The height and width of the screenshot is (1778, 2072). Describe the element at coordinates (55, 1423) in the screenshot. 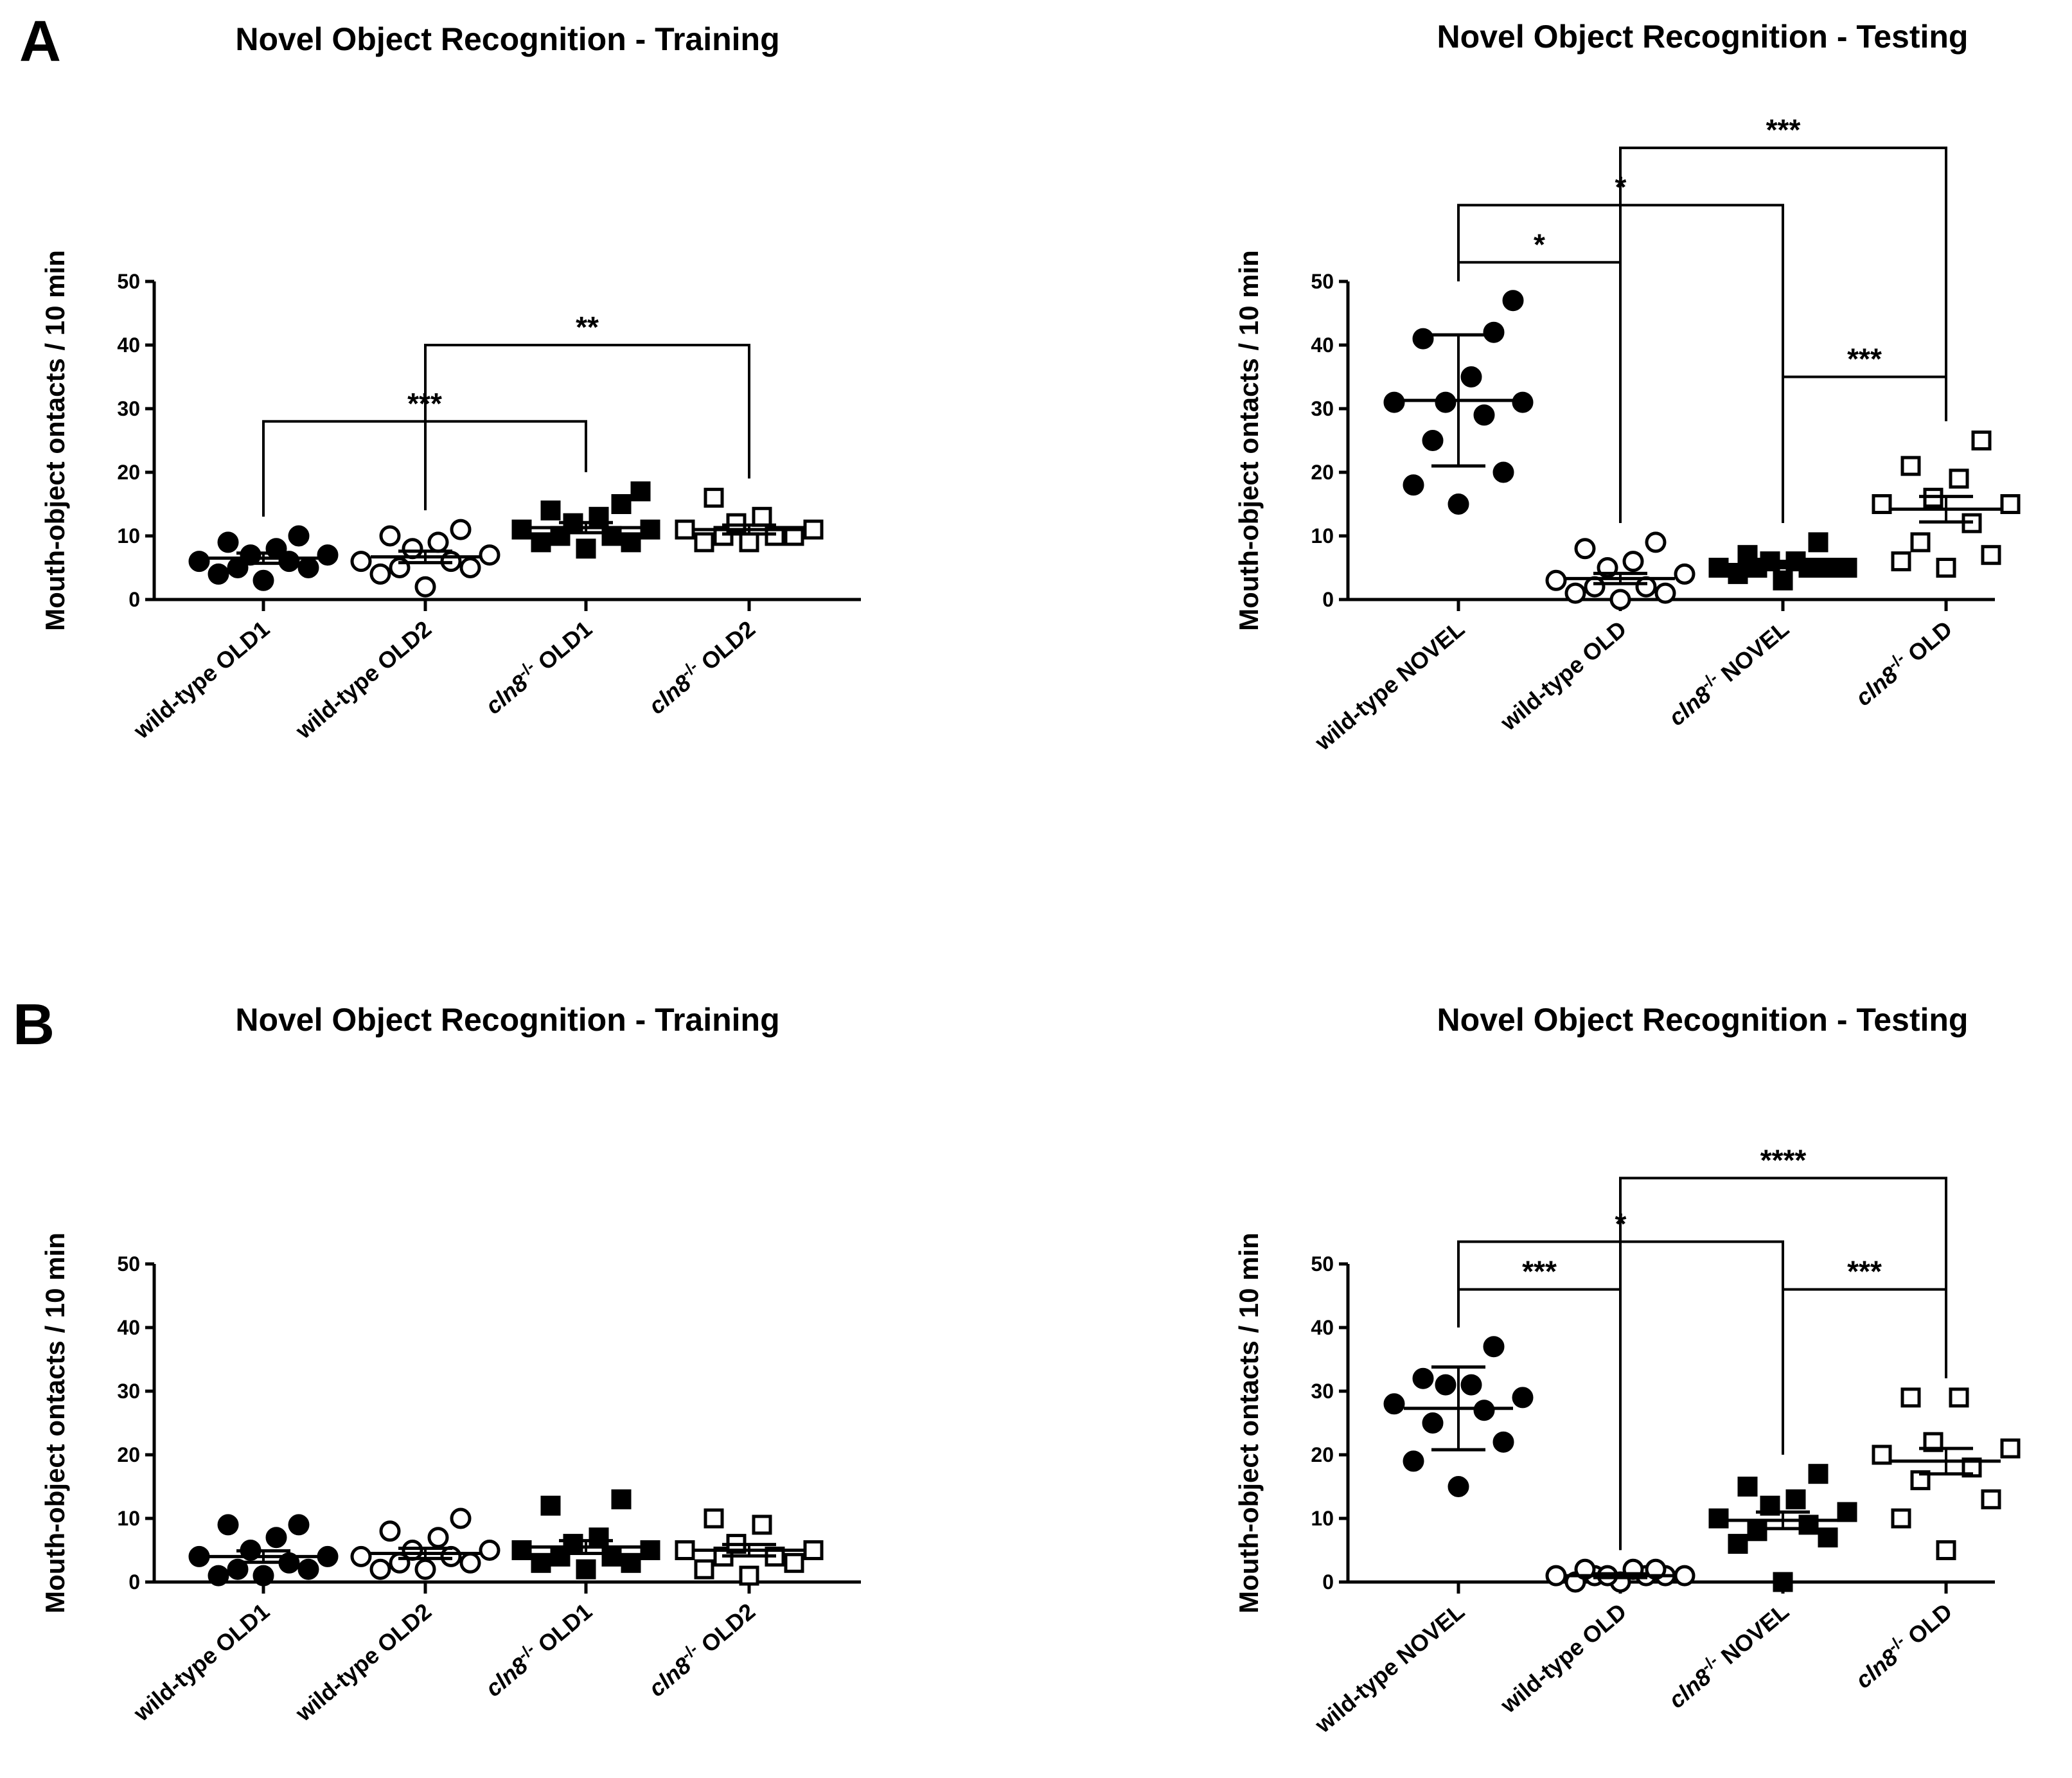

I see `y-axis-label: Mouth-object ontacts / 10 min` at that location.